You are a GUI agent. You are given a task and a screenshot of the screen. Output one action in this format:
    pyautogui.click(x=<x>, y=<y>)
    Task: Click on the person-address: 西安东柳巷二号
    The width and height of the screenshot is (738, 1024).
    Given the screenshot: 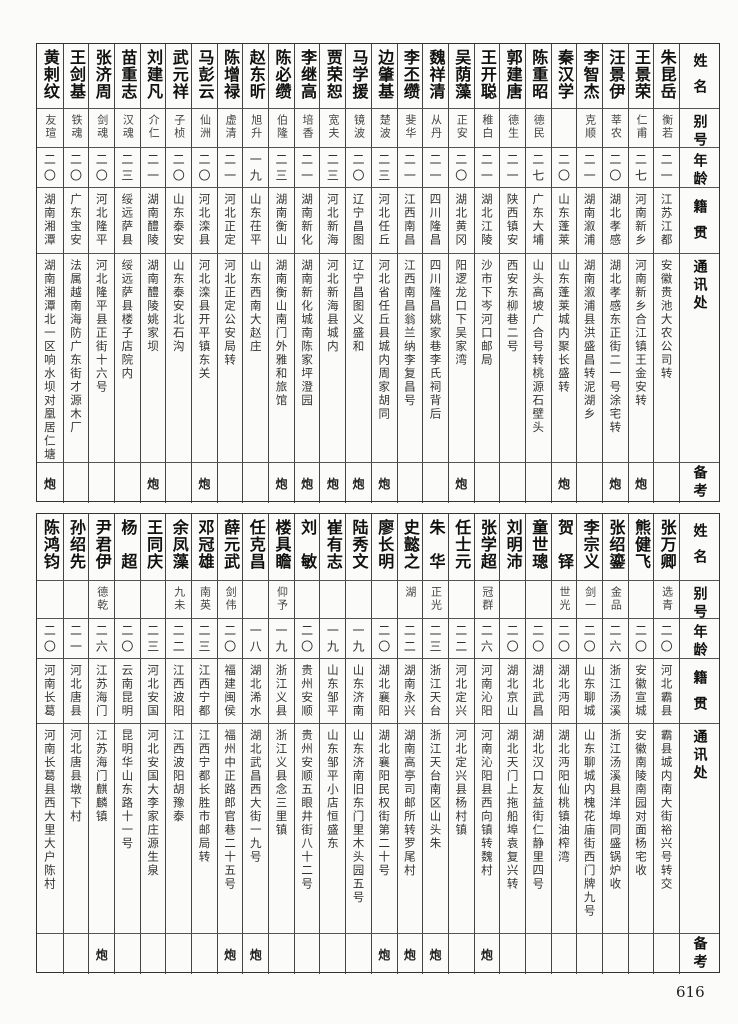 What is the action you would take?
    pyautogui.click(x=512, y=306)
    